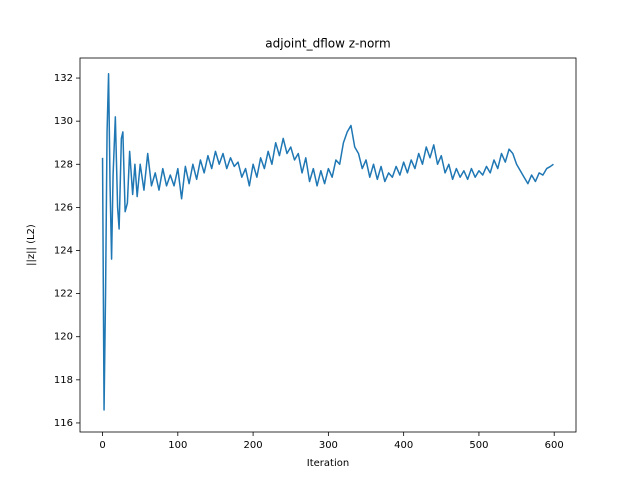  Describe the element at coordinates (177, 445) in the screenshot. I see `x-tick-label: 100` at that location.